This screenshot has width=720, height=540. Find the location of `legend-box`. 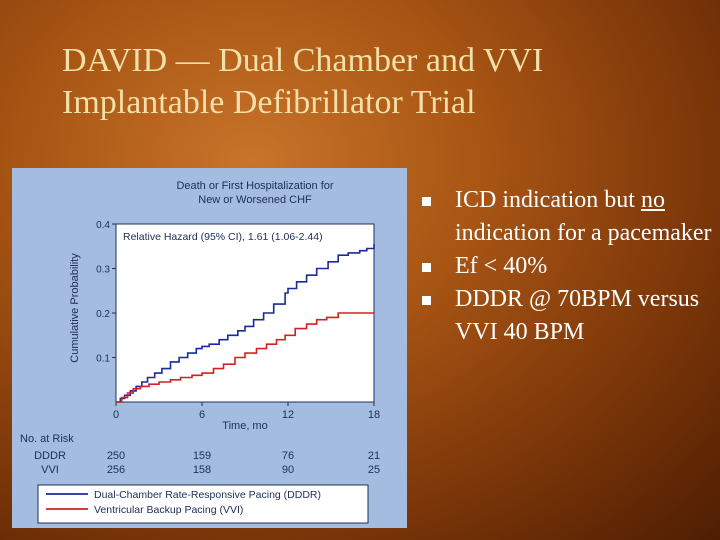

legend-box is located at coordinates (203, 504).